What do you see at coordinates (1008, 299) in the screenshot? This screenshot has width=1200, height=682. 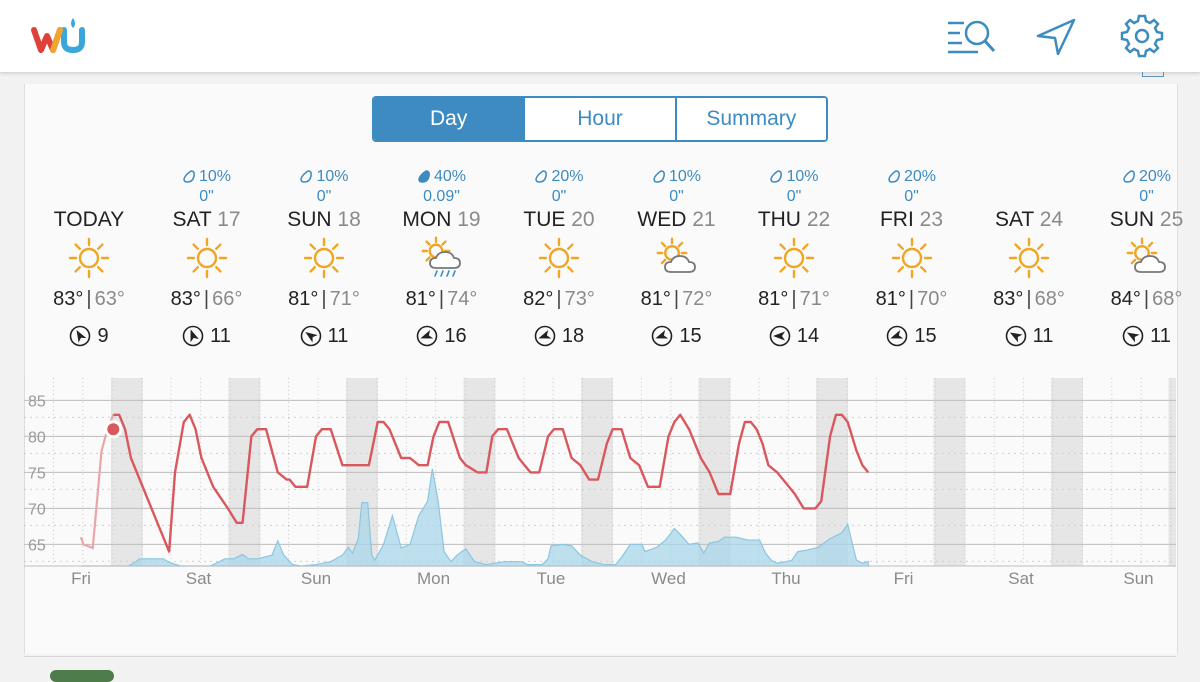 I see `high-temp: 83°` at bounding box center [1008, 299].